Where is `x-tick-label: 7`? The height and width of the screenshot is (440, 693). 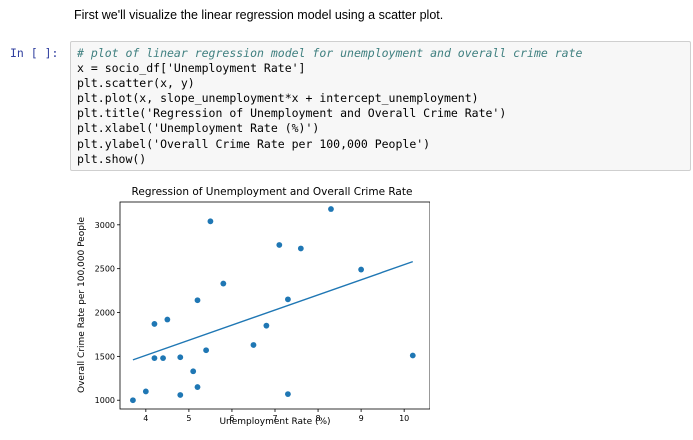
x-tick-label: 7 is located at coordinates (274, 418).